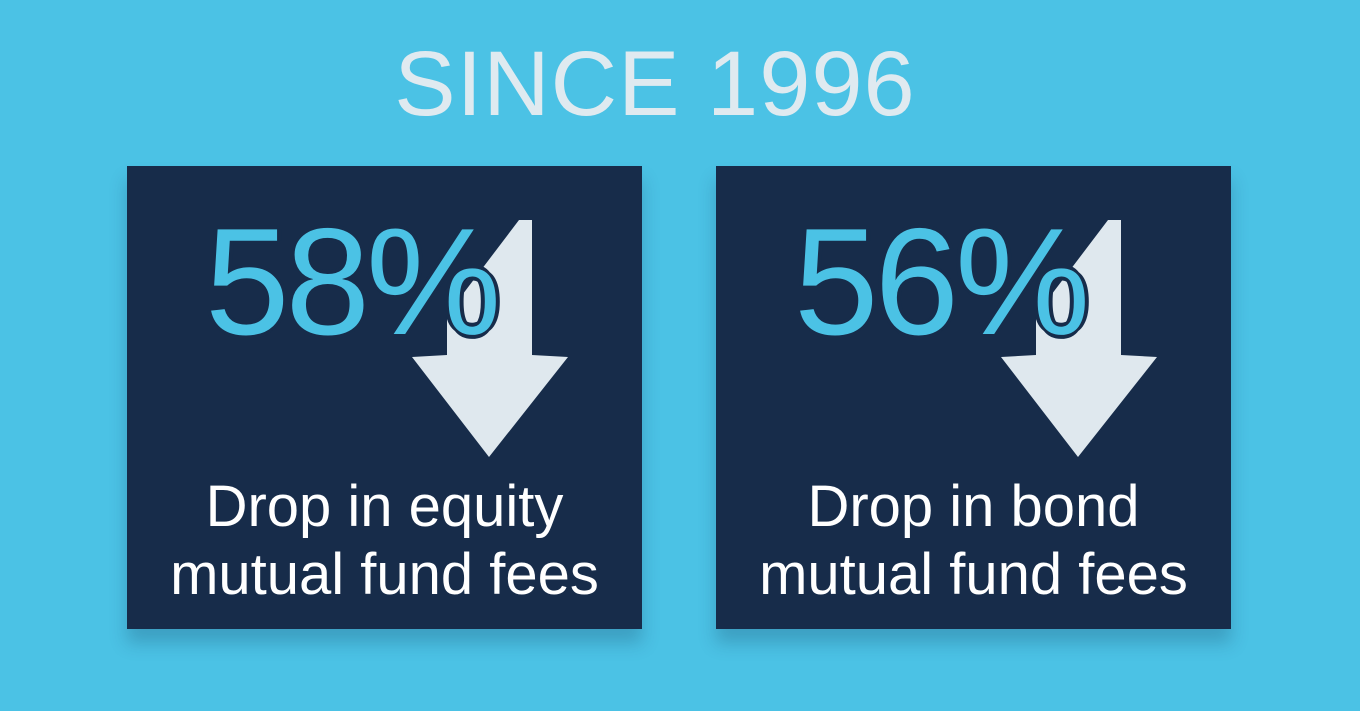 The height and width of the screenshot is (711, 1360). What do you see at coordinates (353, 282) in the screenshot?
I see `equity-drop-percent: 58%` at bounding box center [353, 282].